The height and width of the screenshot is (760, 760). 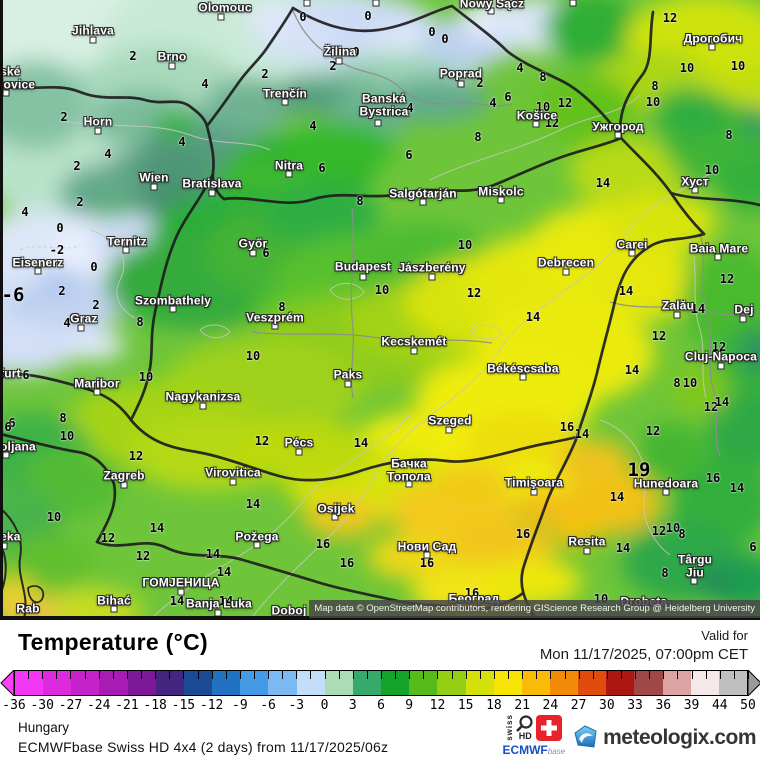 What do you see at coordinates (10, 71) in the screenshot?
I see `city-label-line: ské` at bounding box center [10, 71].